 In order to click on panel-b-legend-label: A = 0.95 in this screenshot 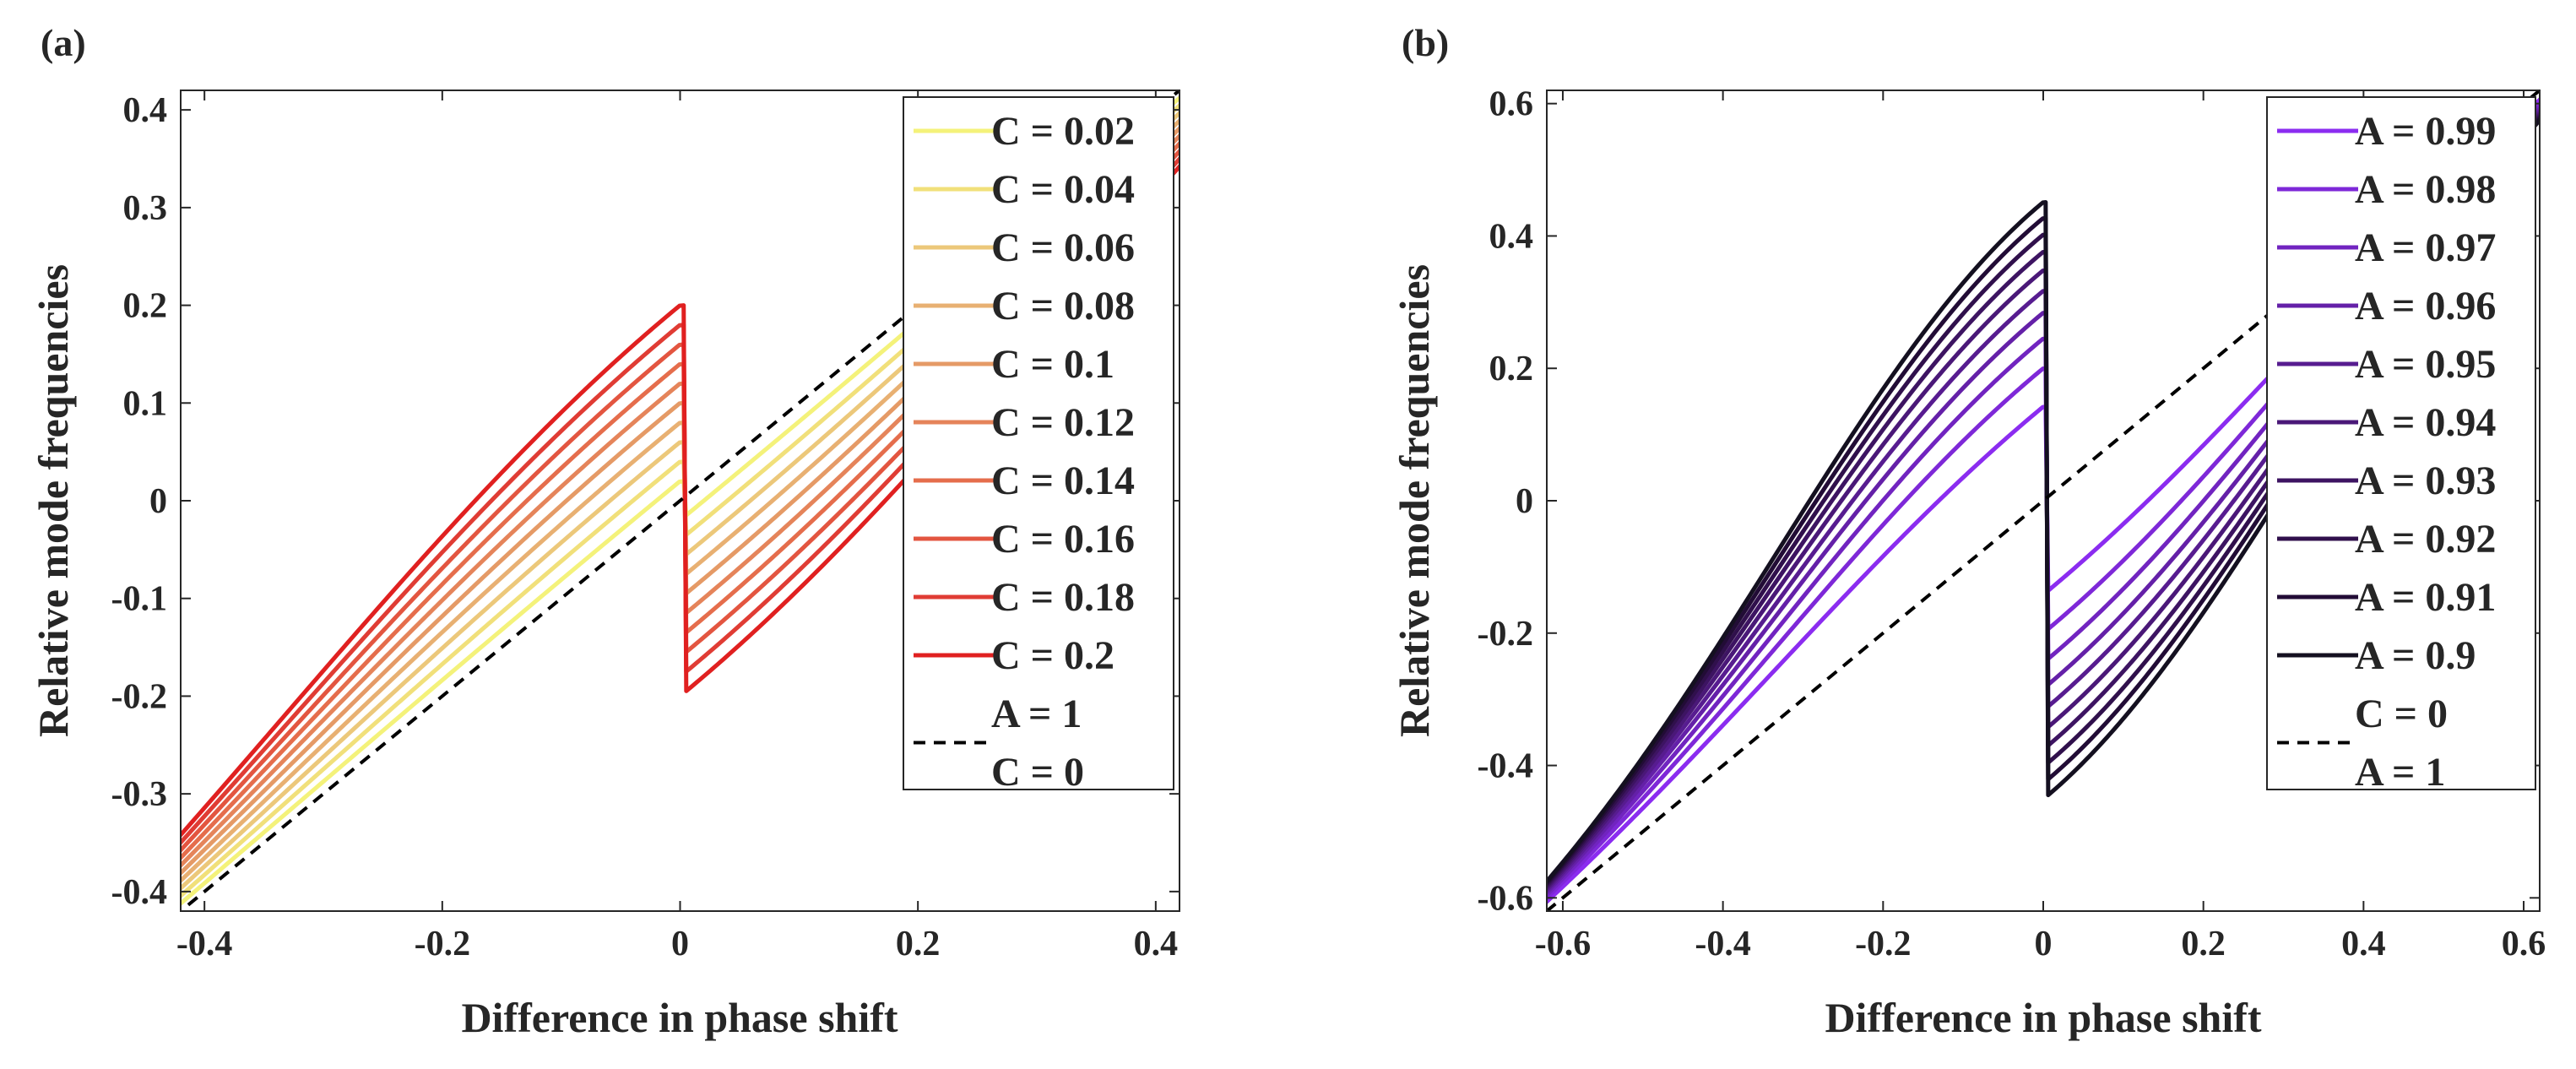, I will do `click(2426, 364)`.